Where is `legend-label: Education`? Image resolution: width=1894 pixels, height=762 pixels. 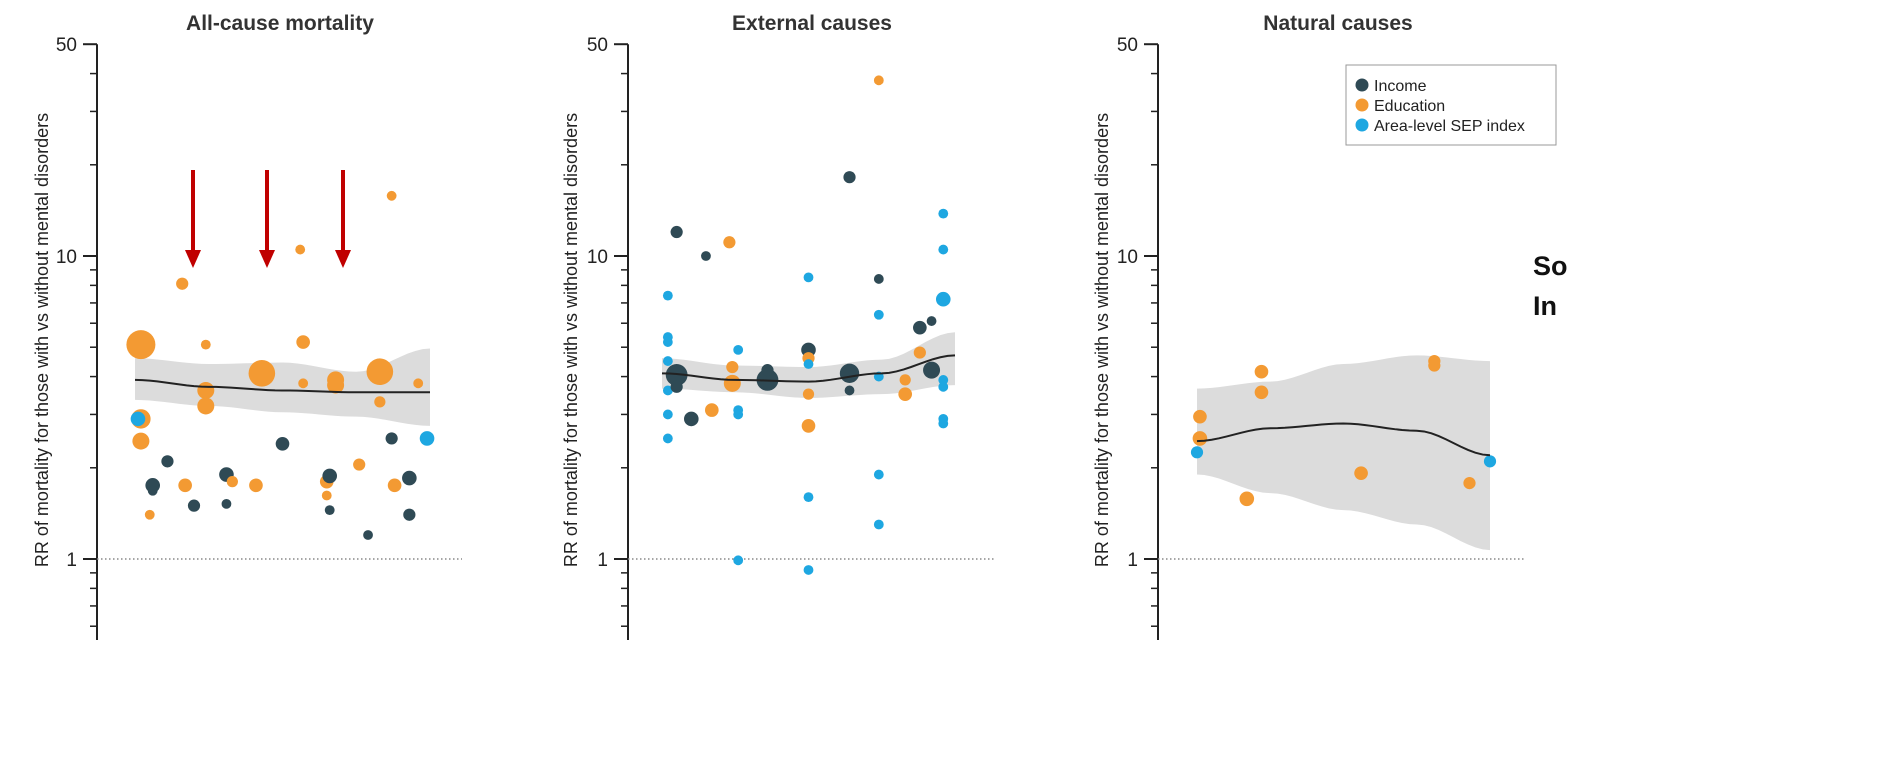
legend-label: Education is located at coordinates (1409, 106).